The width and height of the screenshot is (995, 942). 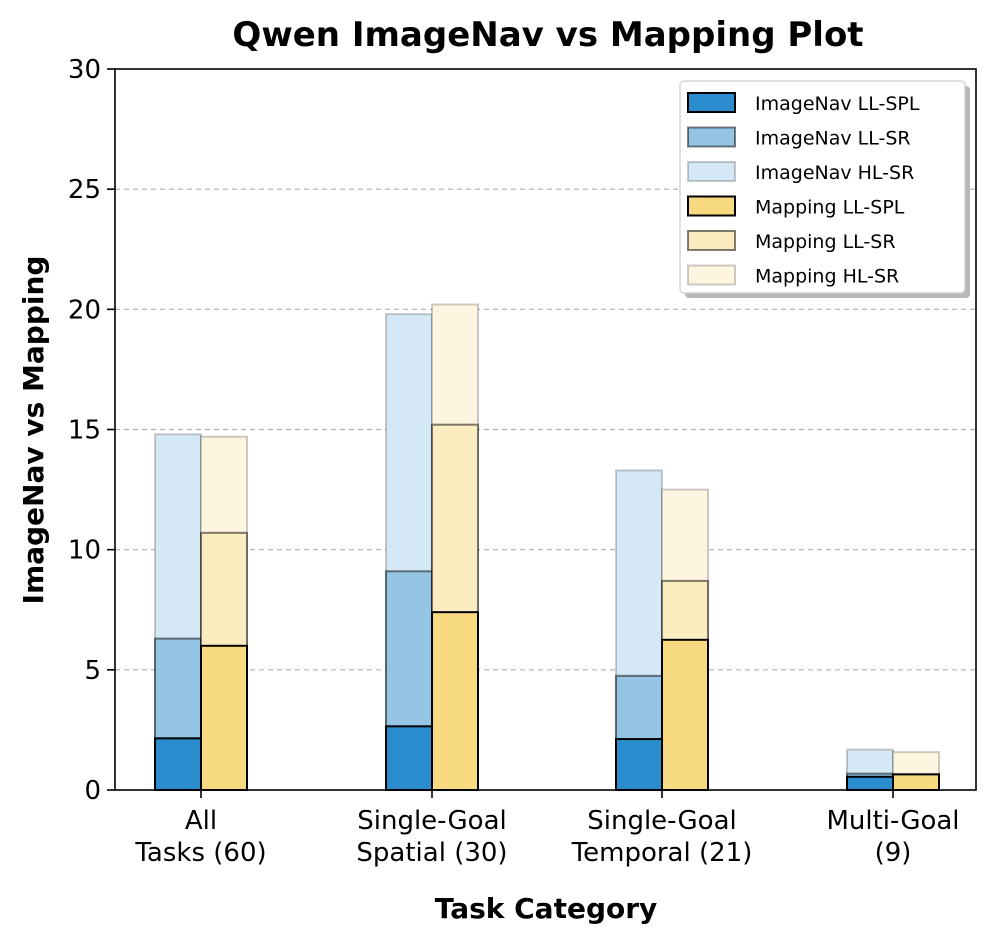 I want to click on y-tick-label: 10, so click(x=84, y=551).